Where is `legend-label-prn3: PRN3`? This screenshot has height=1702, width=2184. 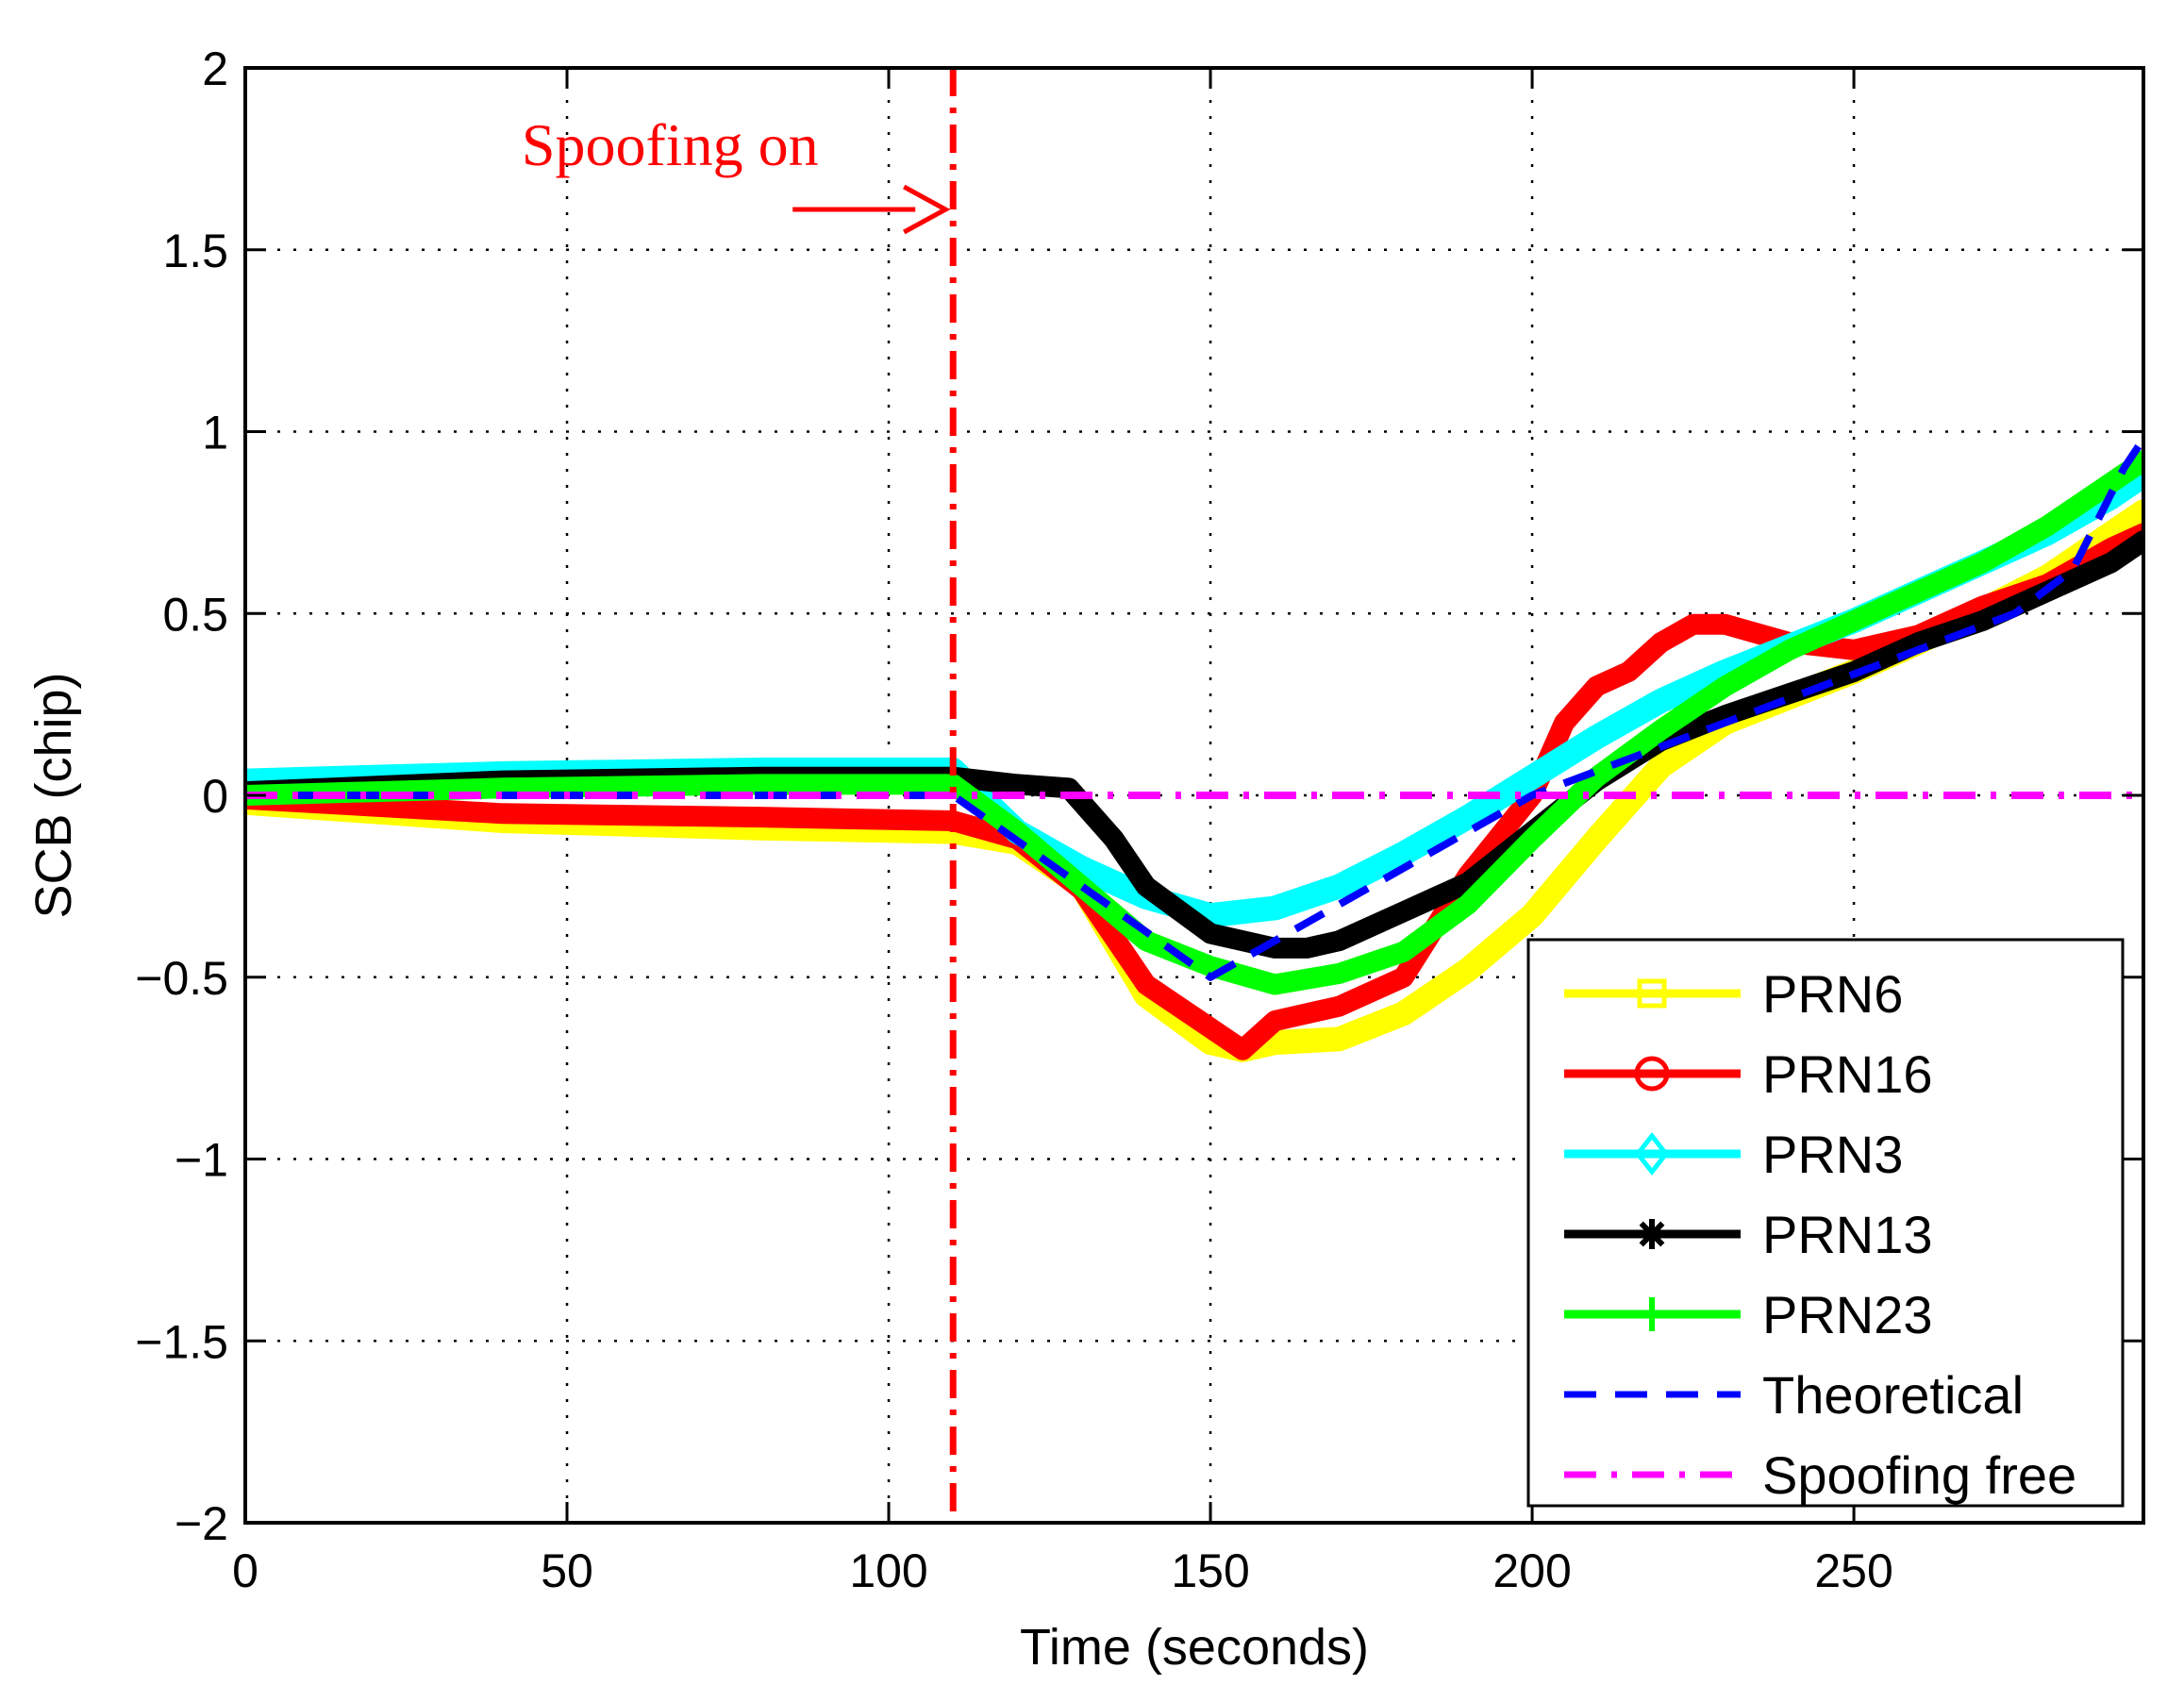
legend-label-prn3: PRN3 is located at coordinates (1832, 1154).